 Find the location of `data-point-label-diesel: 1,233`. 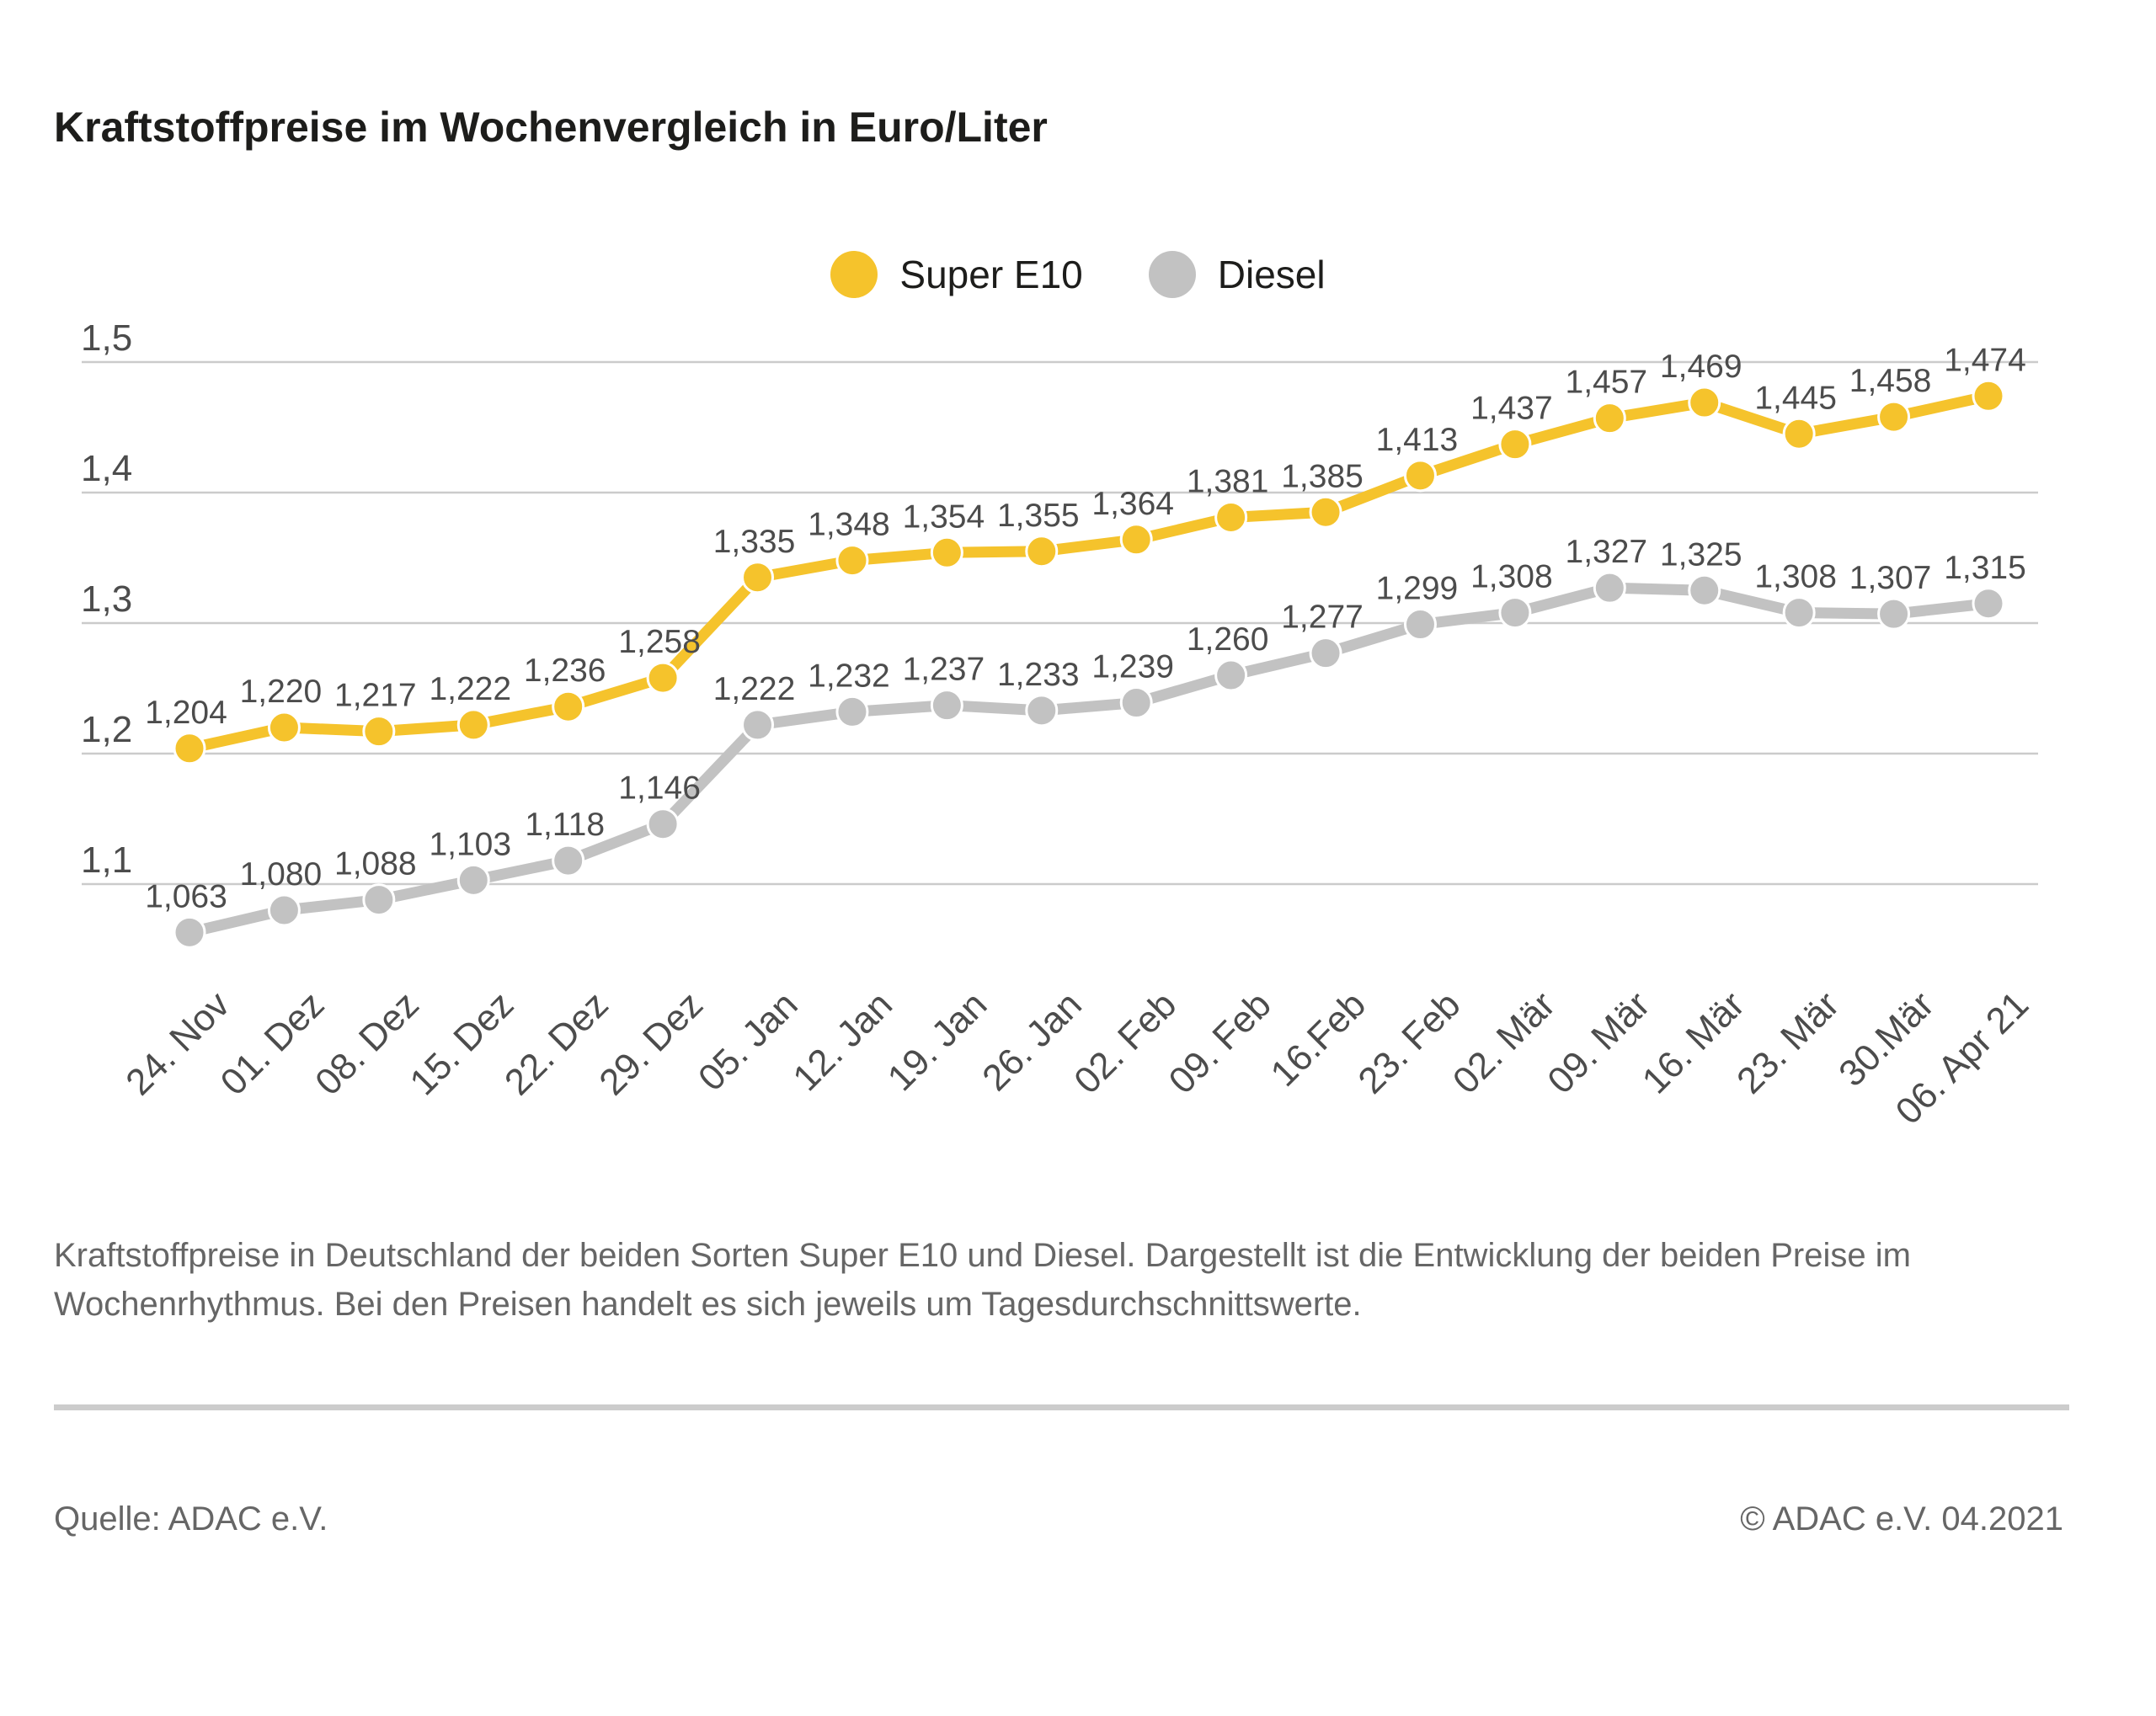

data-point-label-diesel: 1,233 is located at coordinates (1038, 675).